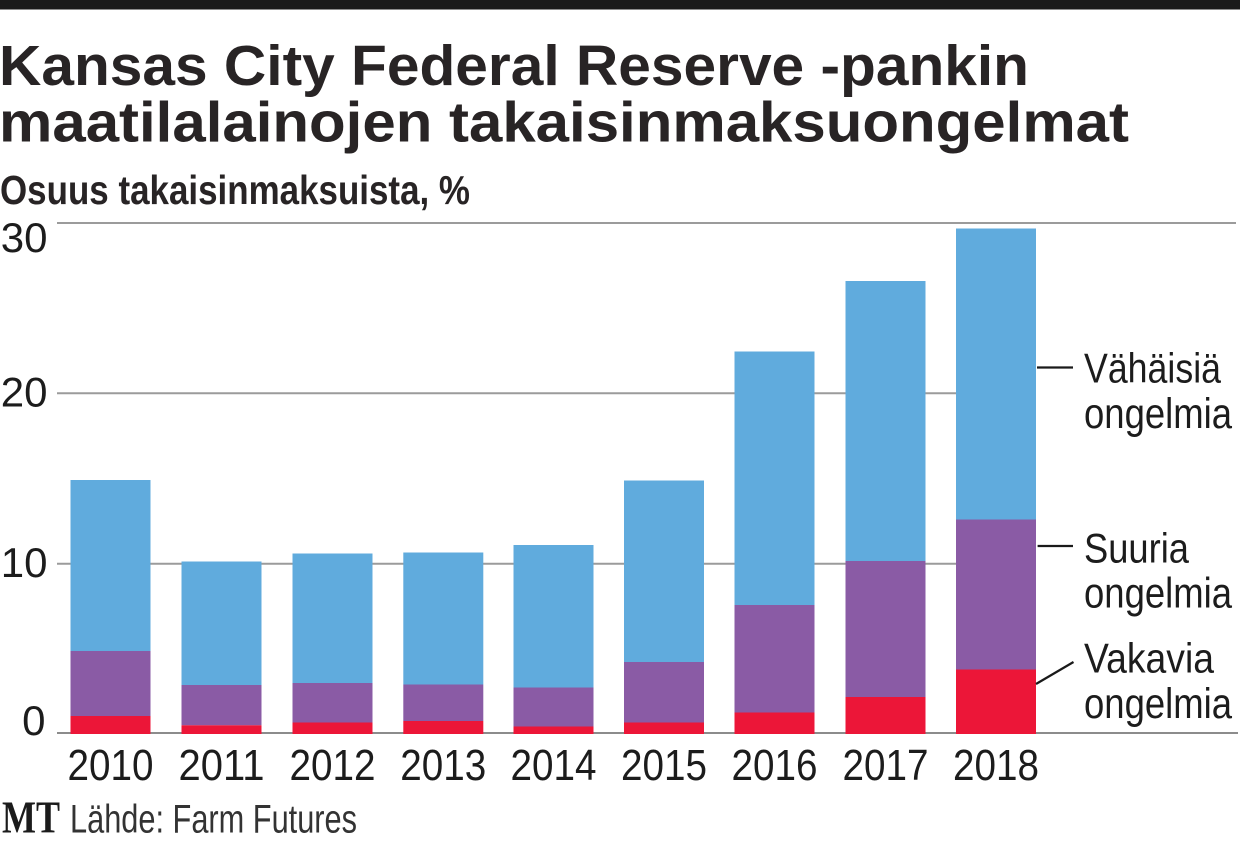  Describe the element at coordinates (333, 765) in the screenshot. I see `svg-text: 2012` at that location.